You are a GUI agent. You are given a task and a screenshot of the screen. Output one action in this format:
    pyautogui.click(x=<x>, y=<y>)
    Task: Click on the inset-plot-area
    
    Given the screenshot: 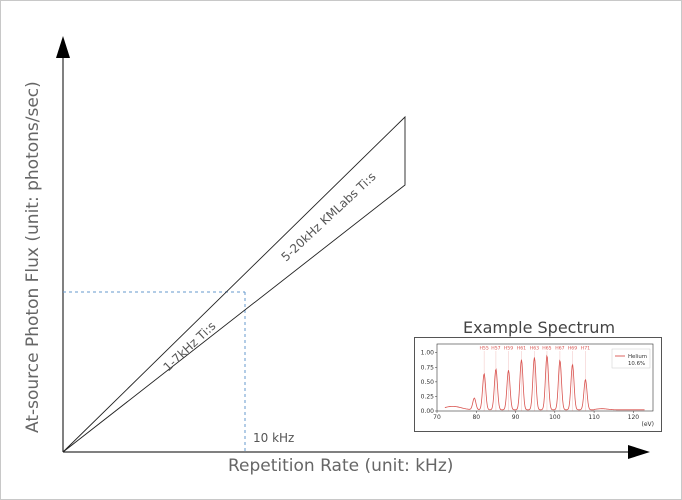 What is the action you would take?
    pyautogui.click(x=545, y=377)
    